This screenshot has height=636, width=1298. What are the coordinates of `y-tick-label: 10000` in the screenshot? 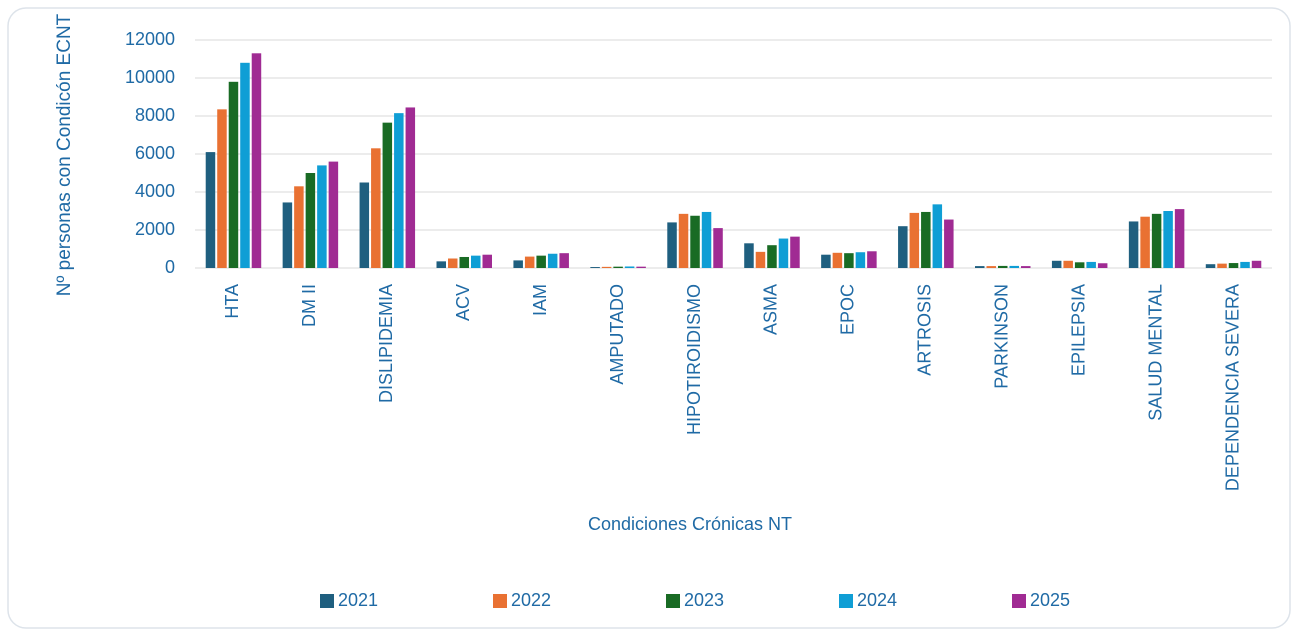 It's located at (150, 77).